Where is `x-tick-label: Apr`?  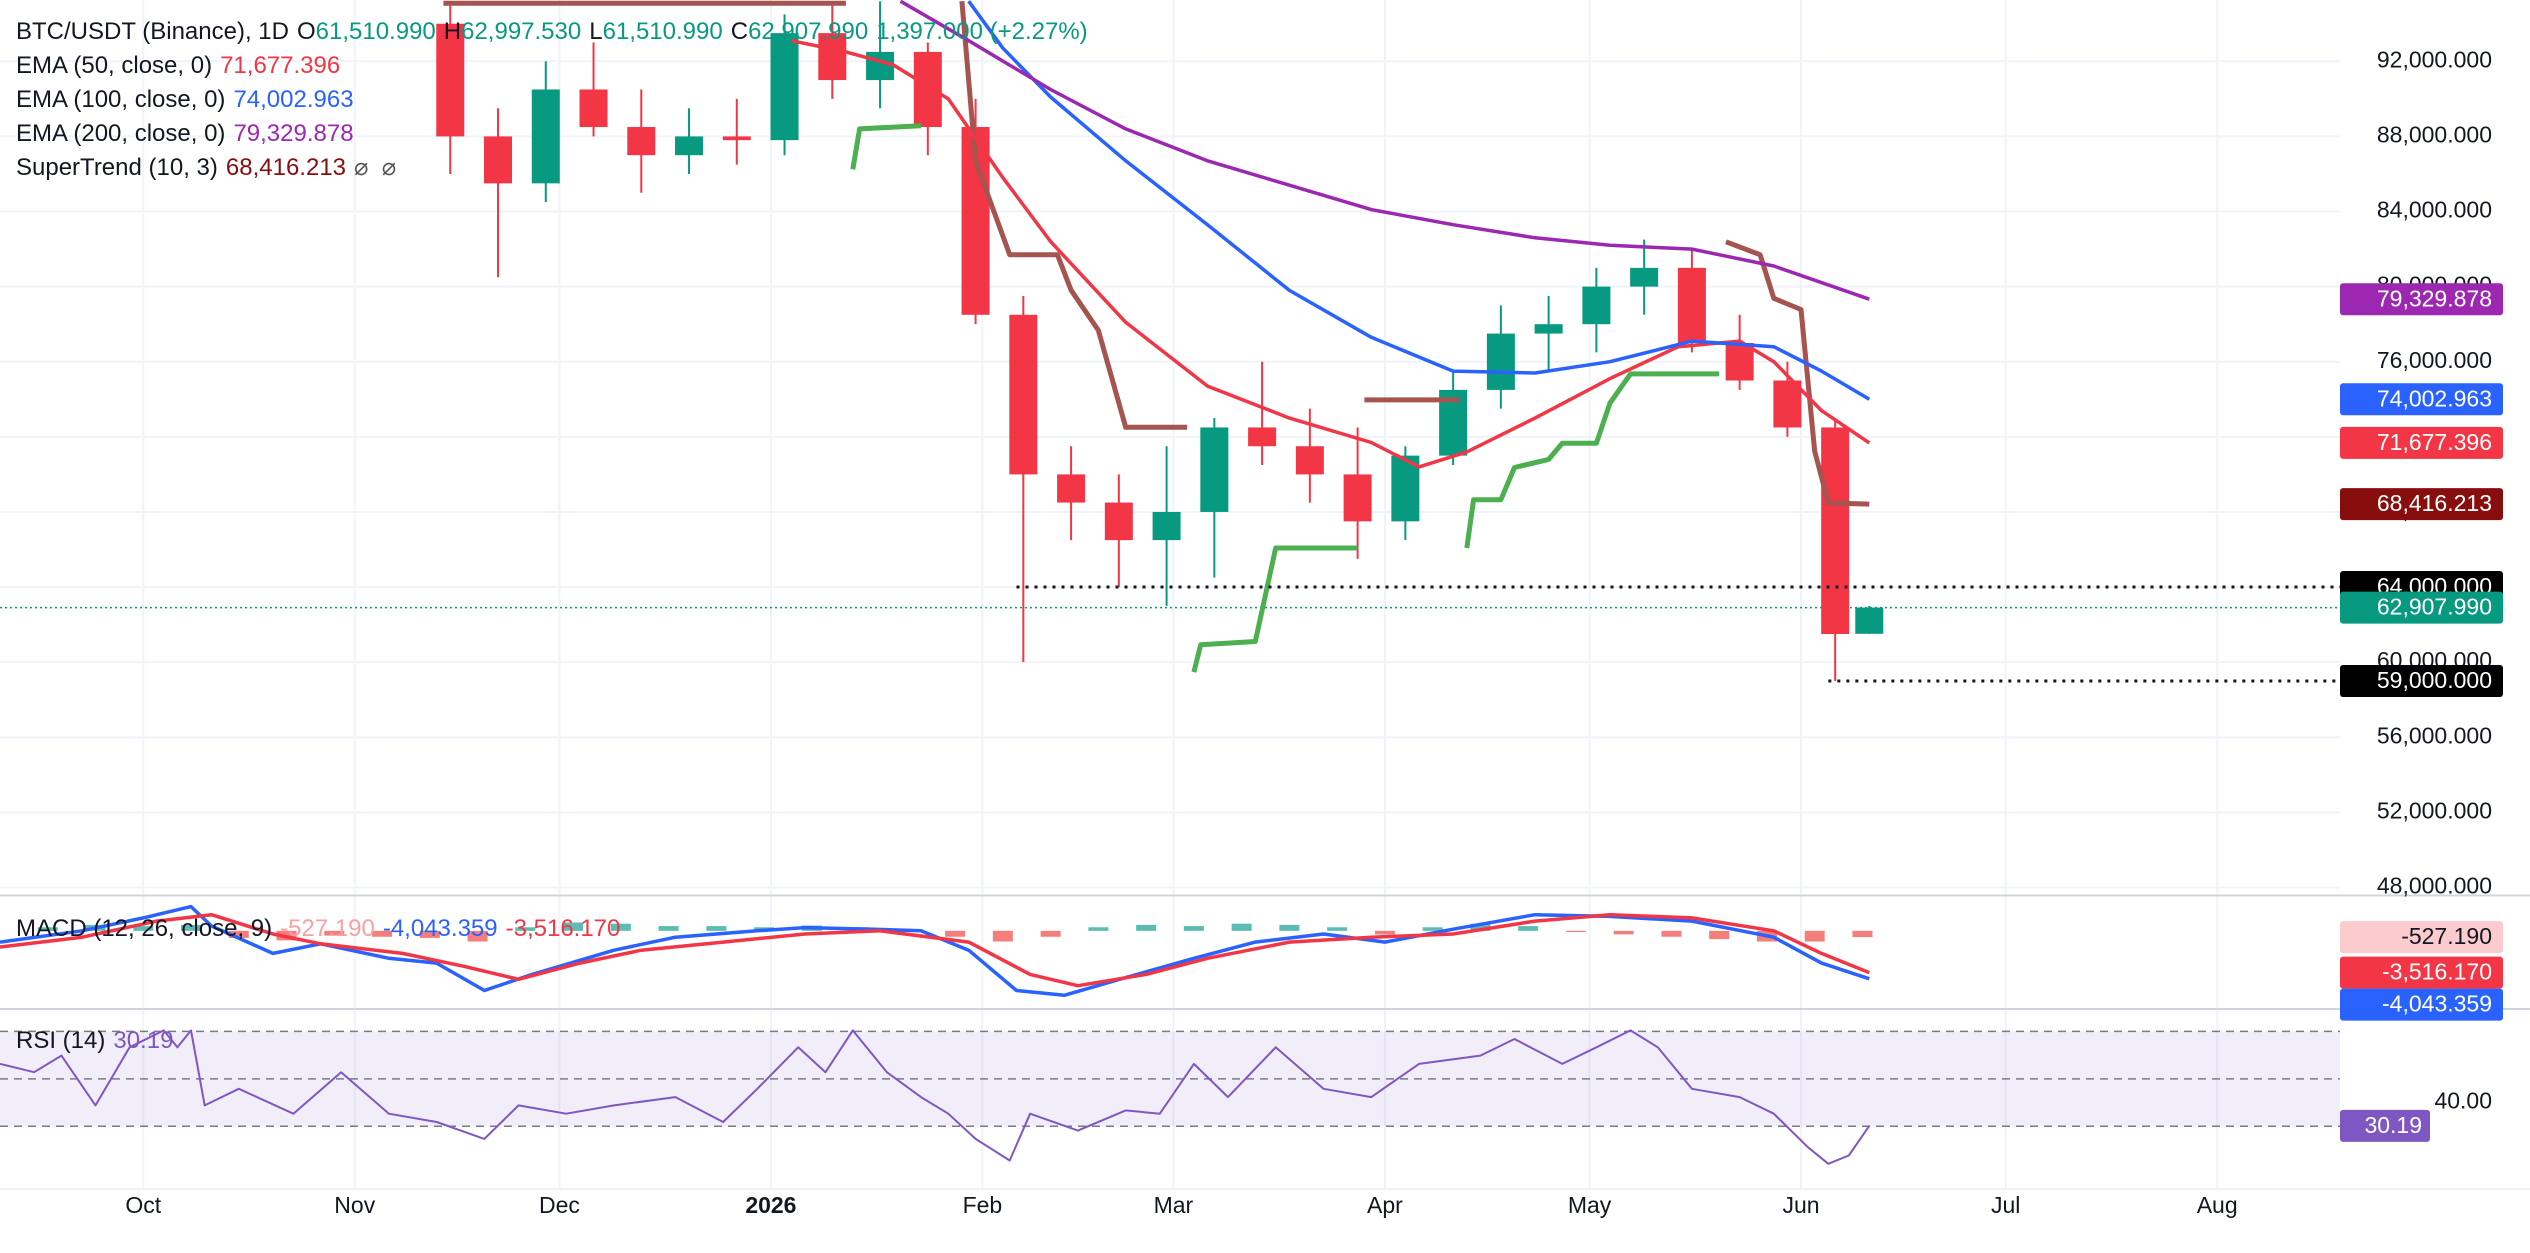 x-tick-label: Apr is located at coordinates (1385, 1205).